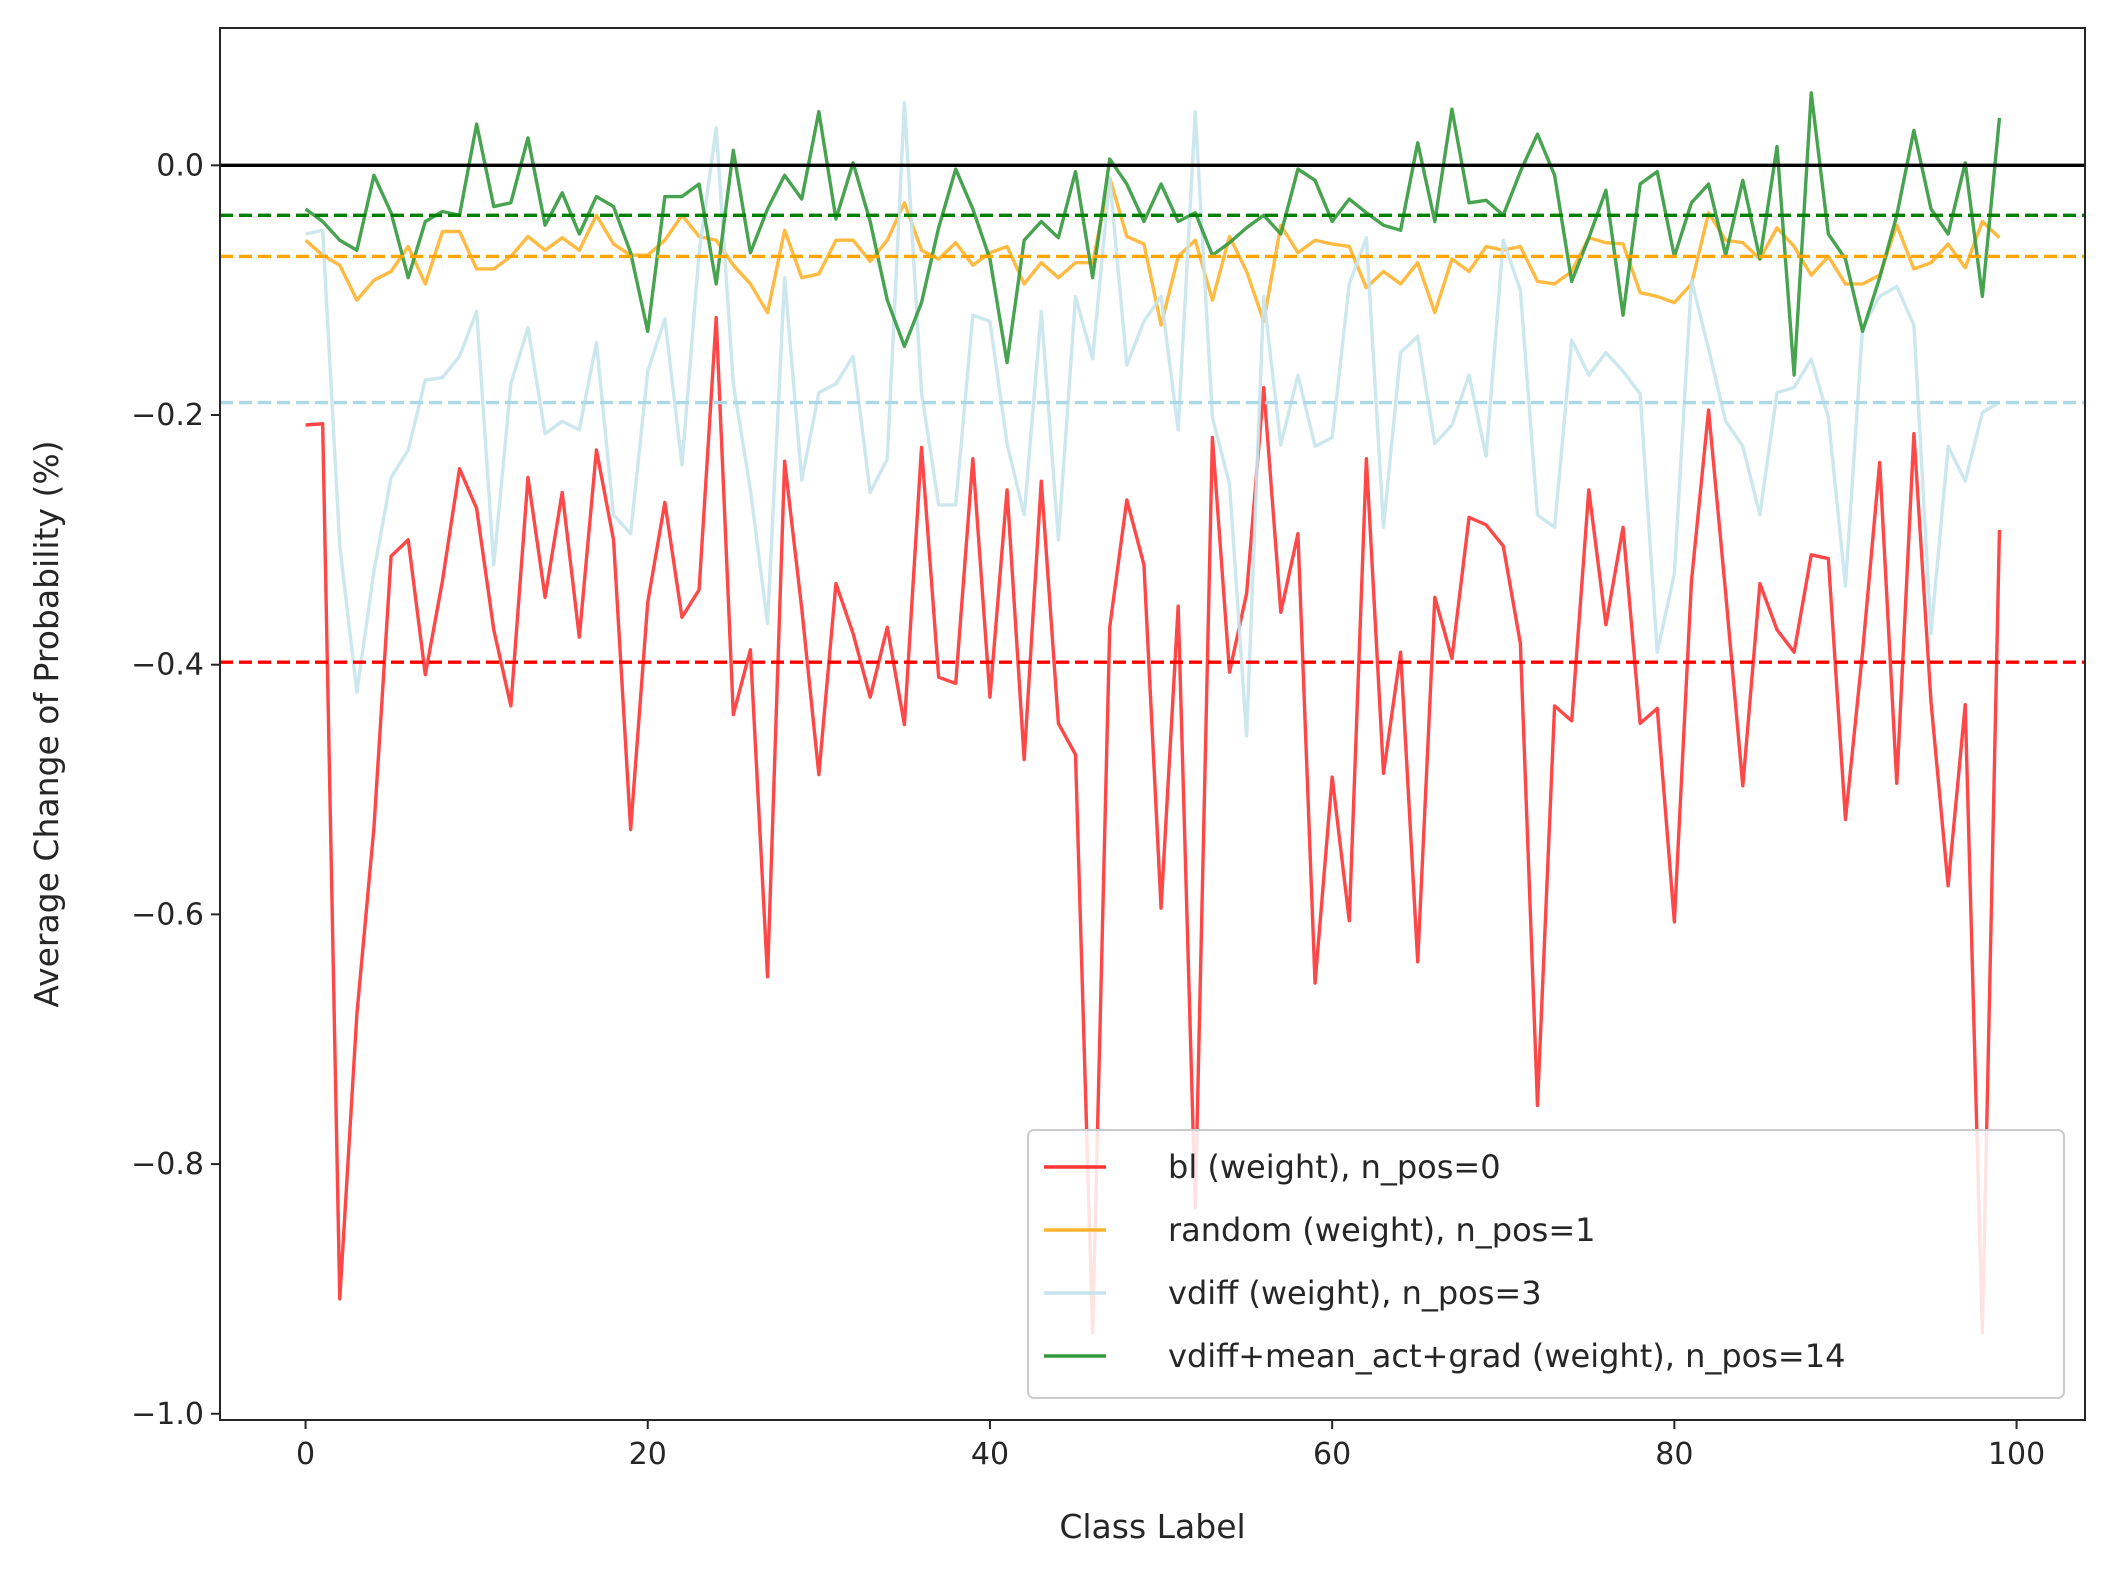 This screenshot has height=1575, width=2109. I want to click on x-tick-label: 20, so click(648, 1454).